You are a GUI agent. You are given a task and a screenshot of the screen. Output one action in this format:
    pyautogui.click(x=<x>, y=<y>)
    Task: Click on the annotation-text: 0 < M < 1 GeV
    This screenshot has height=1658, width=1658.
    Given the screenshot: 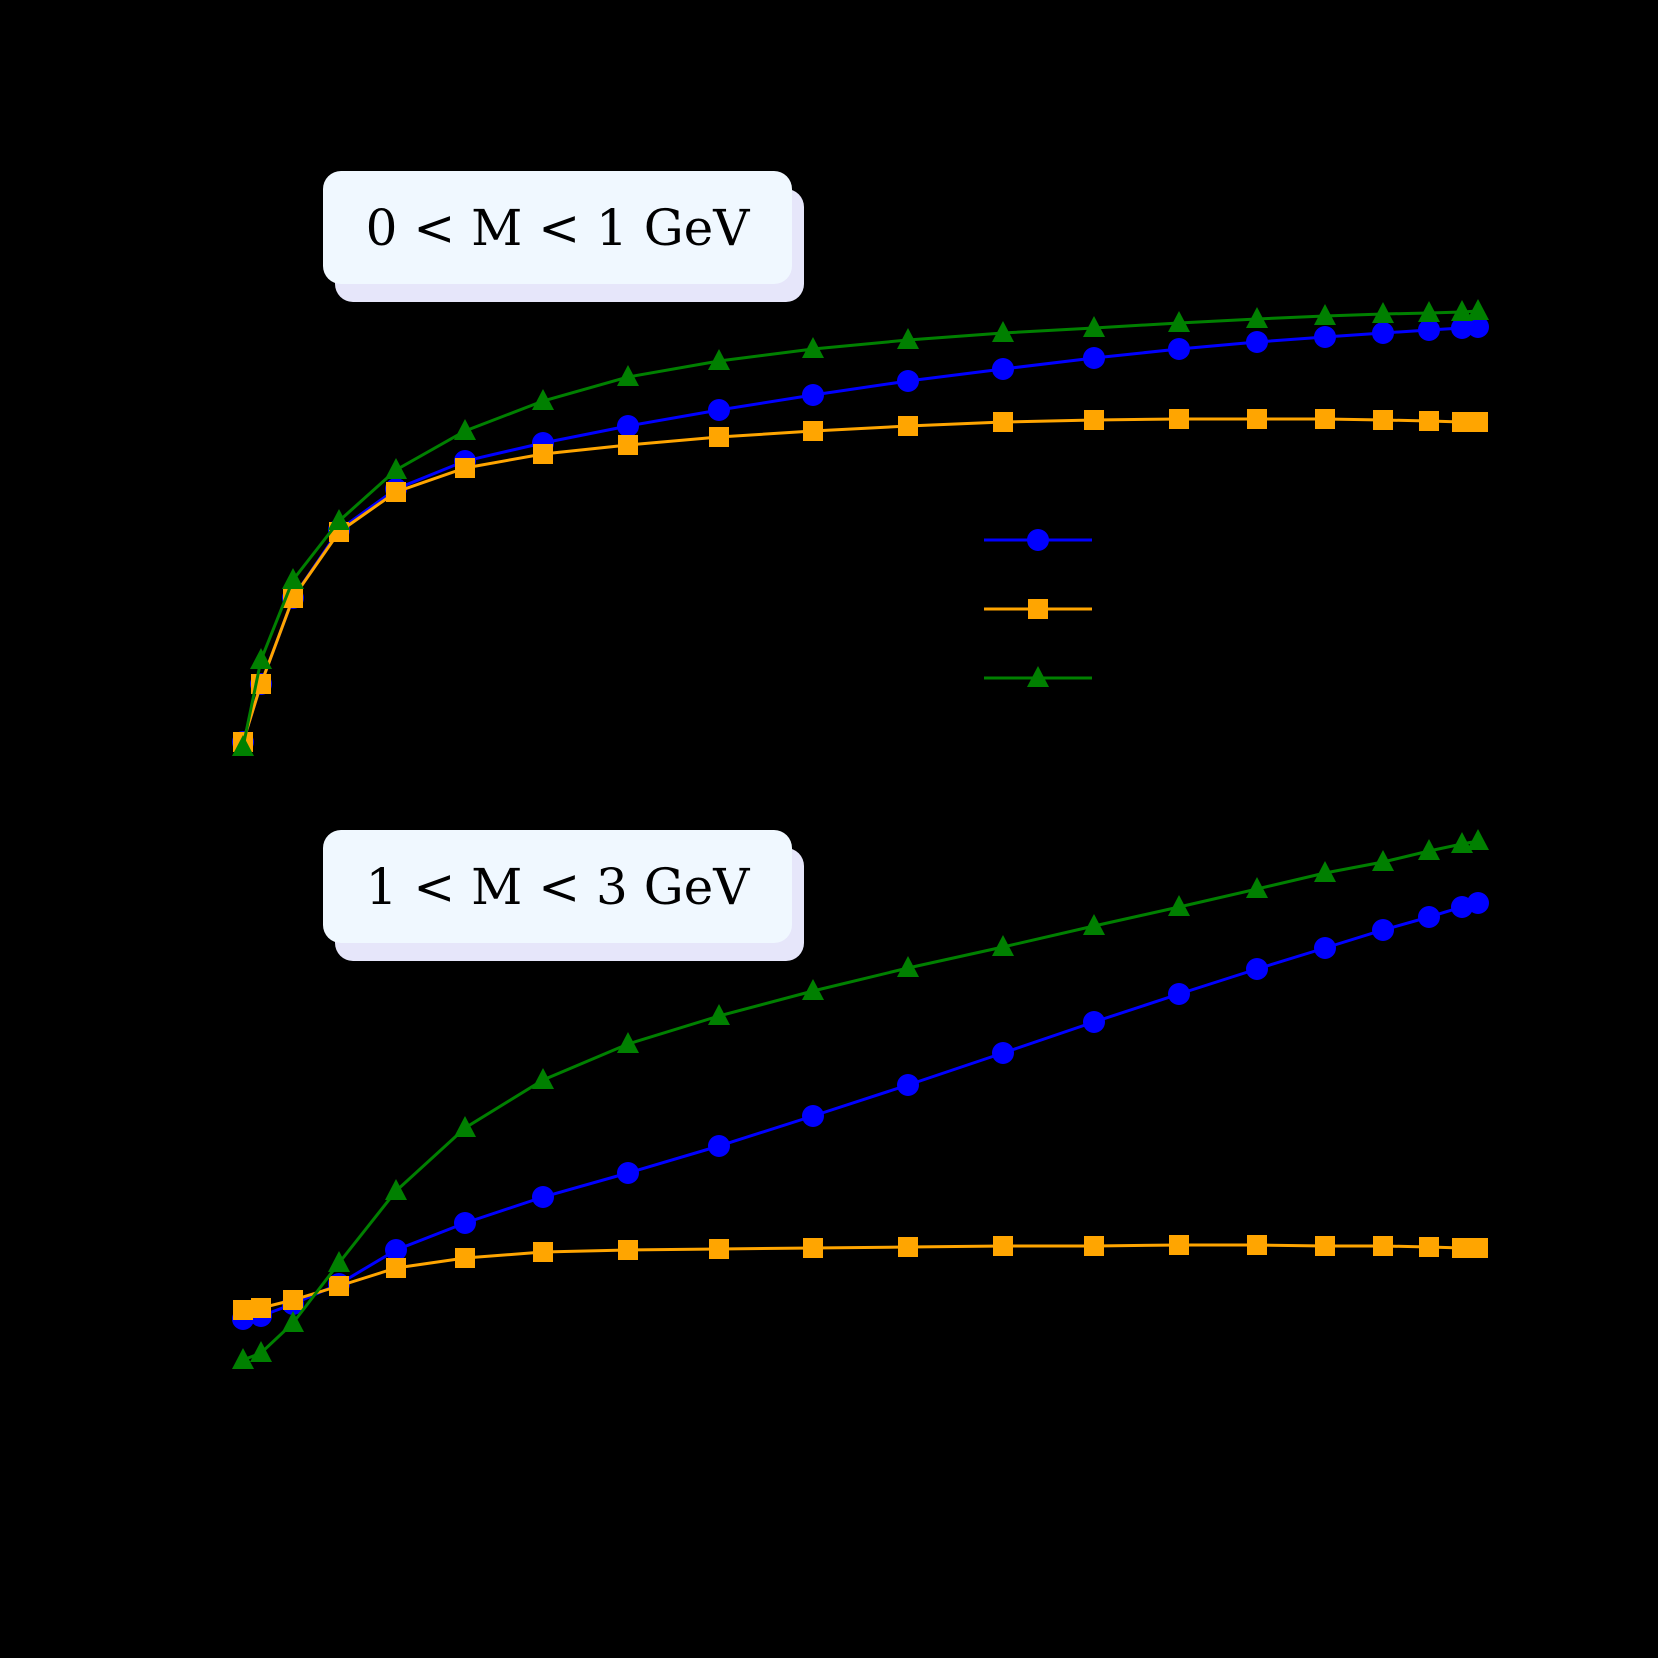 What is the action you would take?
    pyautogui.click(x=557, y=227)
    